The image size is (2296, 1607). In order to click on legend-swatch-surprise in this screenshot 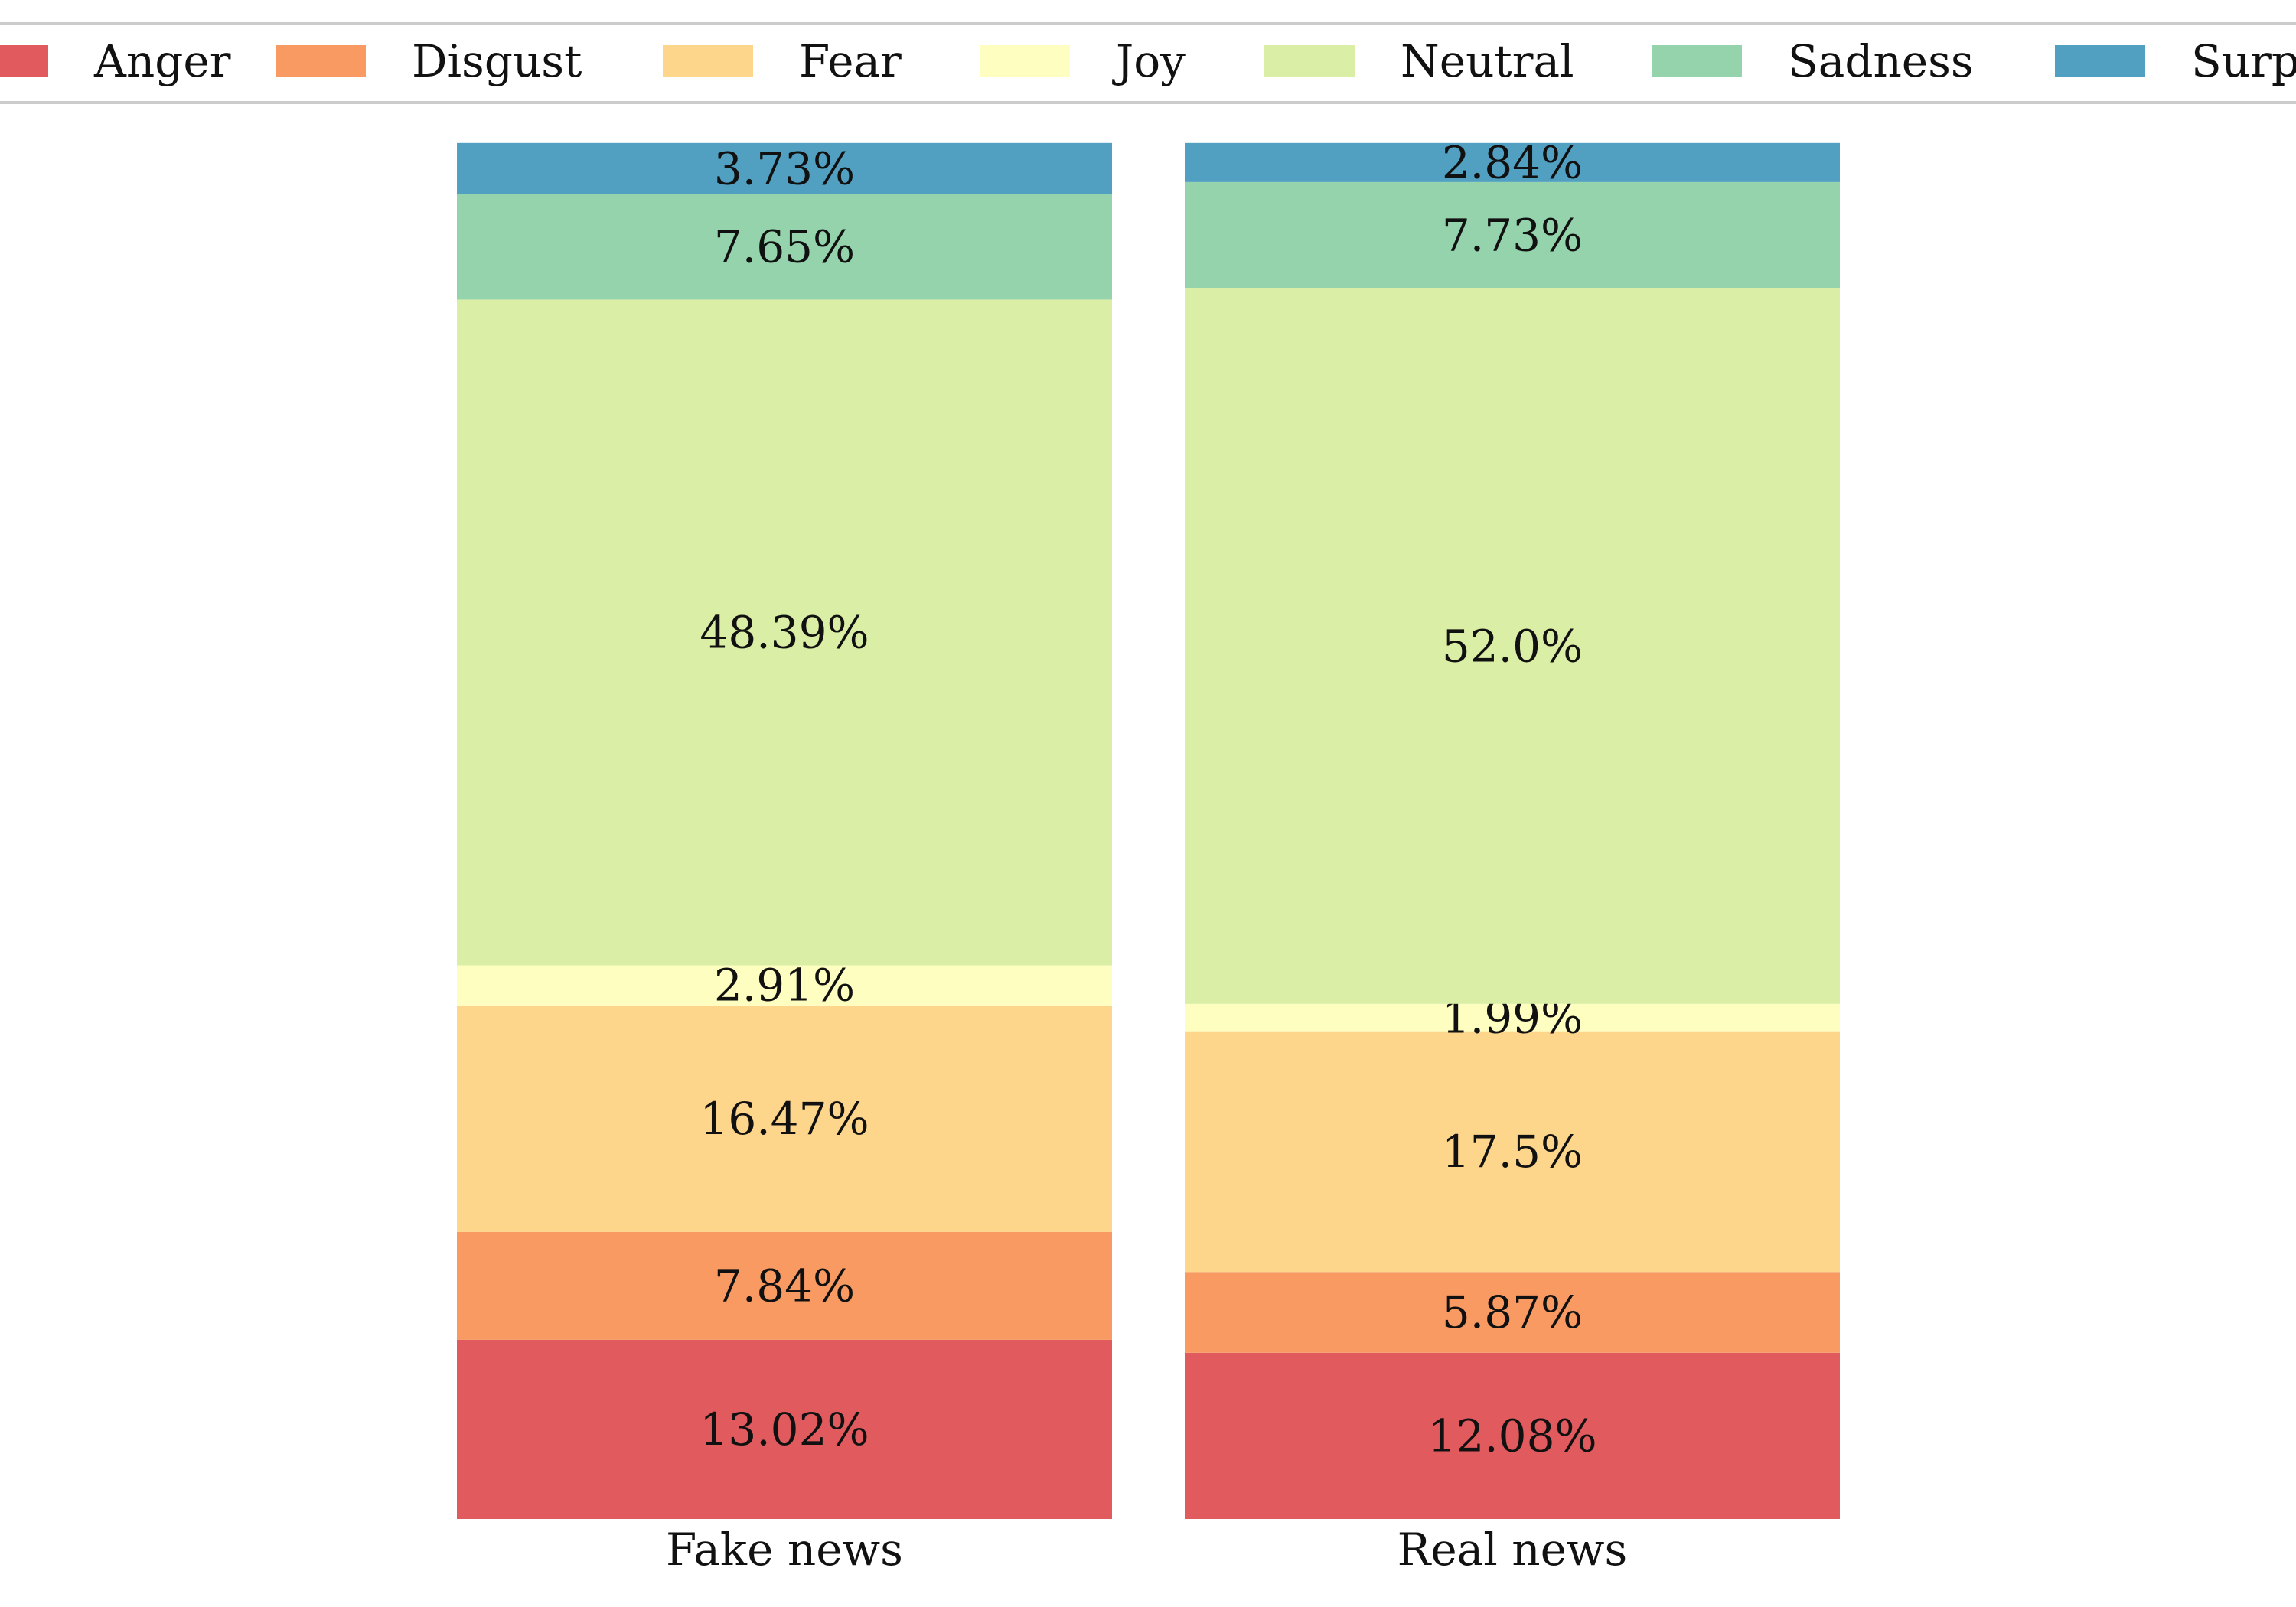, I will do `click(2100, 61)`.